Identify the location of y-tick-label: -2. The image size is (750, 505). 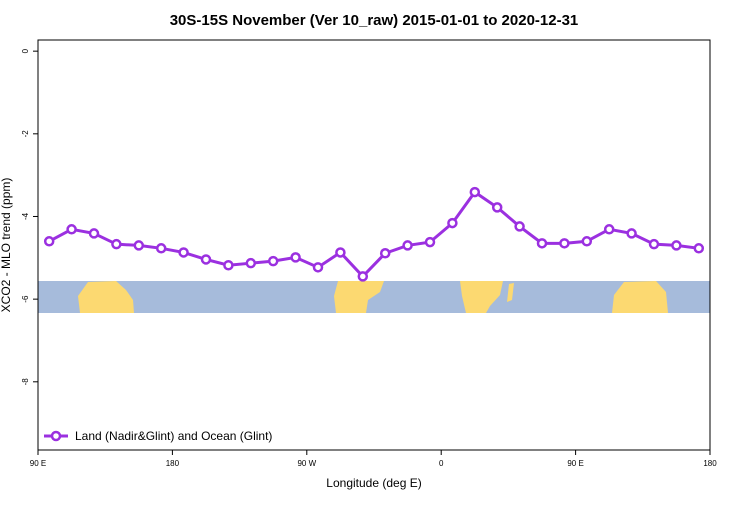
(25, 134).